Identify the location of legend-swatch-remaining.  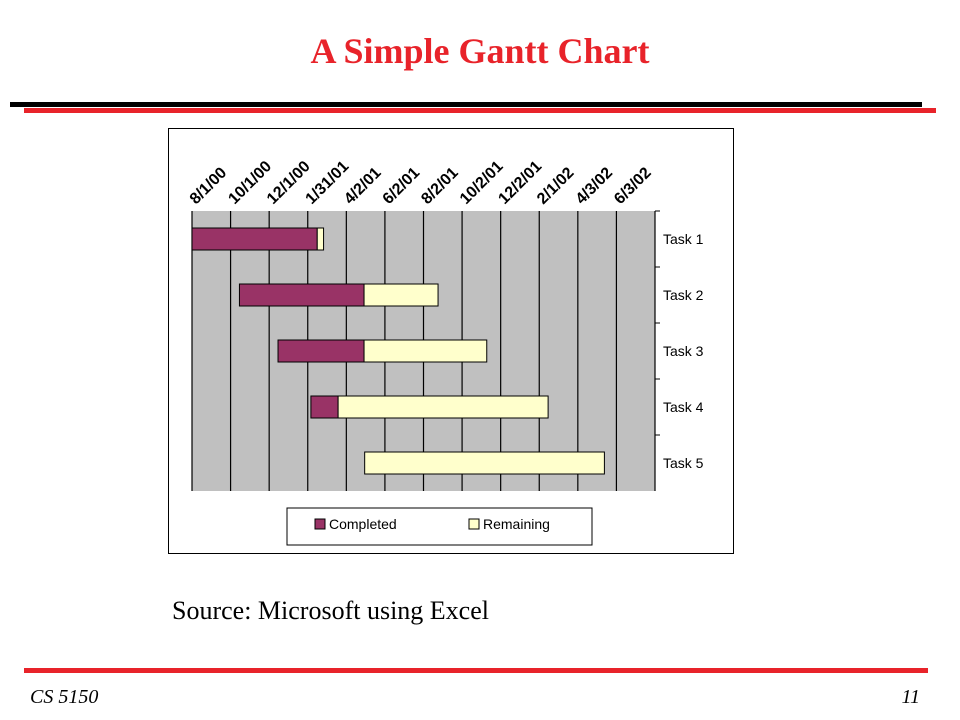
(474, 524).